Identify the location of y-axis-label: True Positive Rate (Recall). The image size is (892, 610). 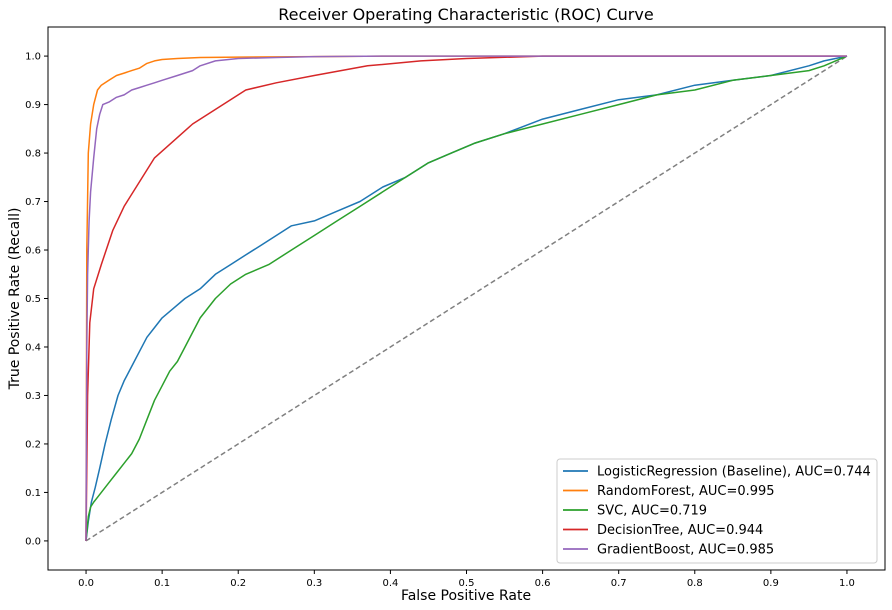
(15, 299).